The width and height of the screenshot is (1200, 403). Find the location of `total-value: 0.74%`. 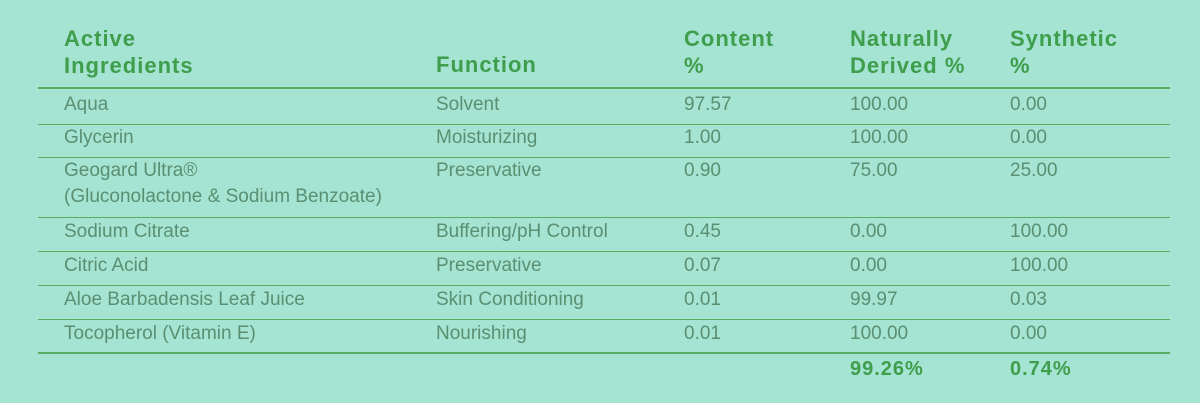

total-value: 0.74% is located at coordinates (1041, 369).